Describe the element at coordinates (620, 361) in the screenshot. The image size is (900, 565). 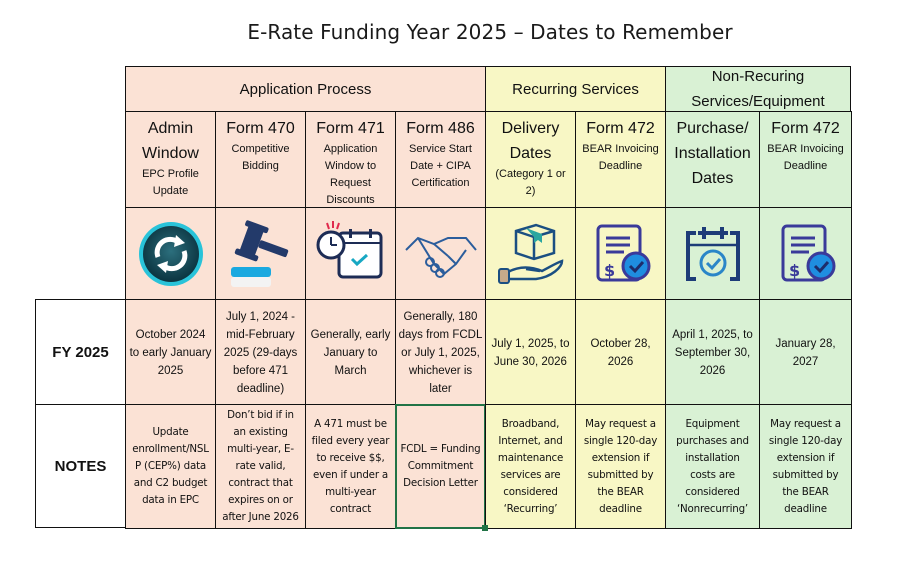
I see `cell-text-line: 2026` at that location.